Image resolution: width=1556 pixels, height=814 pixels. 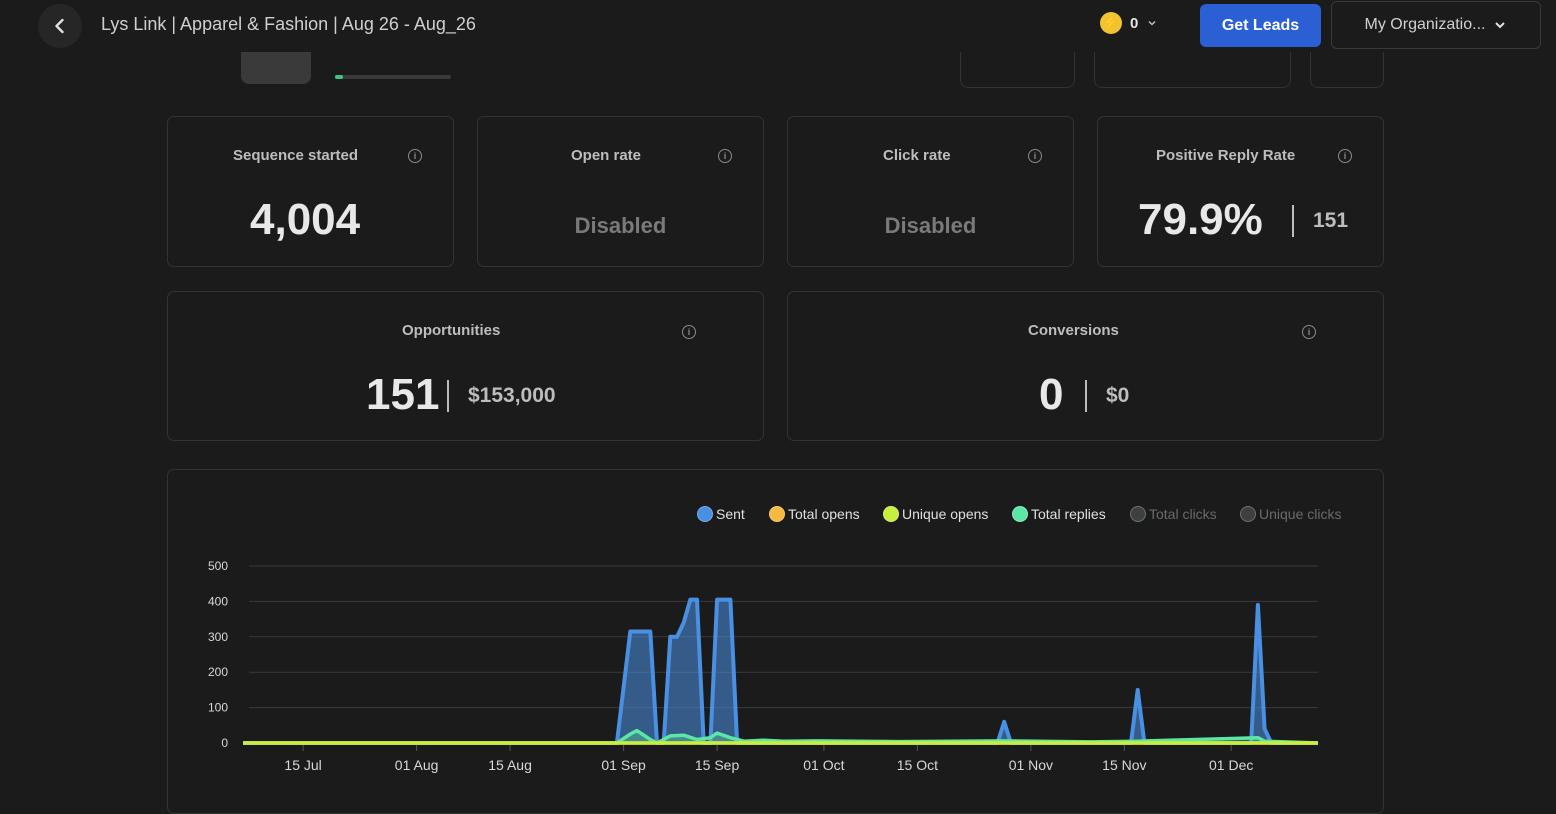 I want to click on credits-dropdown: ⚡ 0, so click(x=1129, y=23).